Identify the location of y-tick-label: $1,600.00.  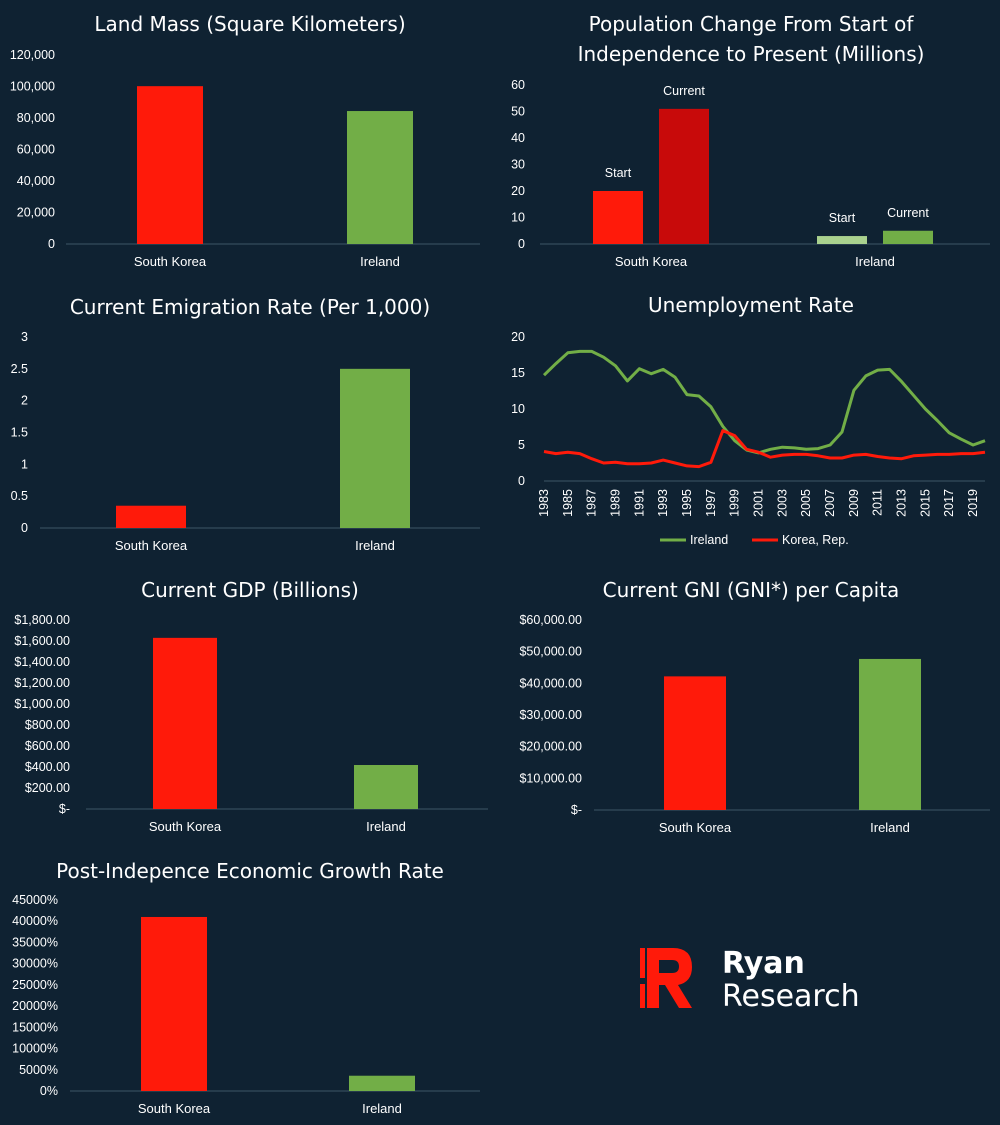
(42, 641).